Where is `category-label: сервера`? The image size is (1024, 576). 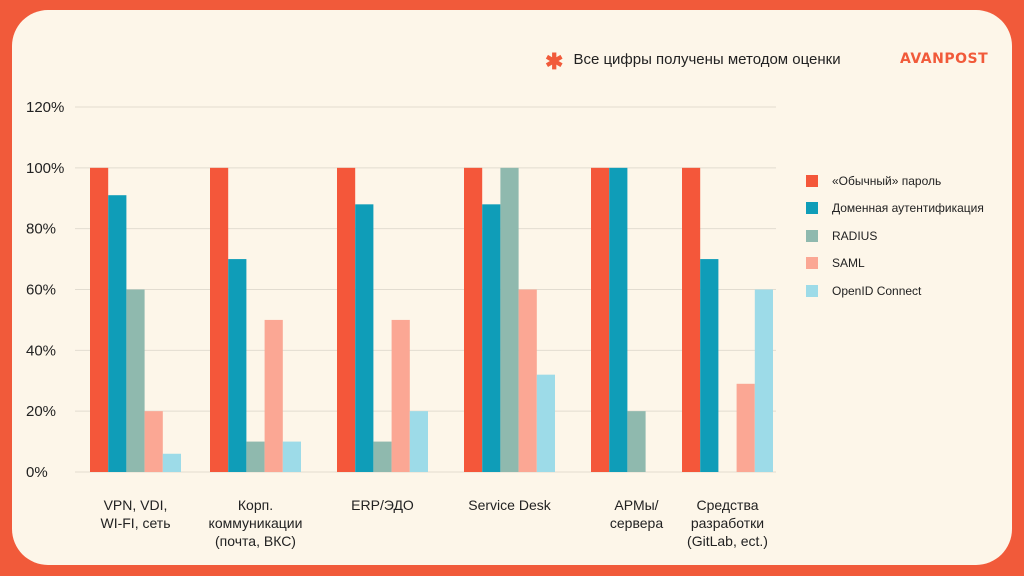 category-label: сервера is located at coordinates (636, 523).